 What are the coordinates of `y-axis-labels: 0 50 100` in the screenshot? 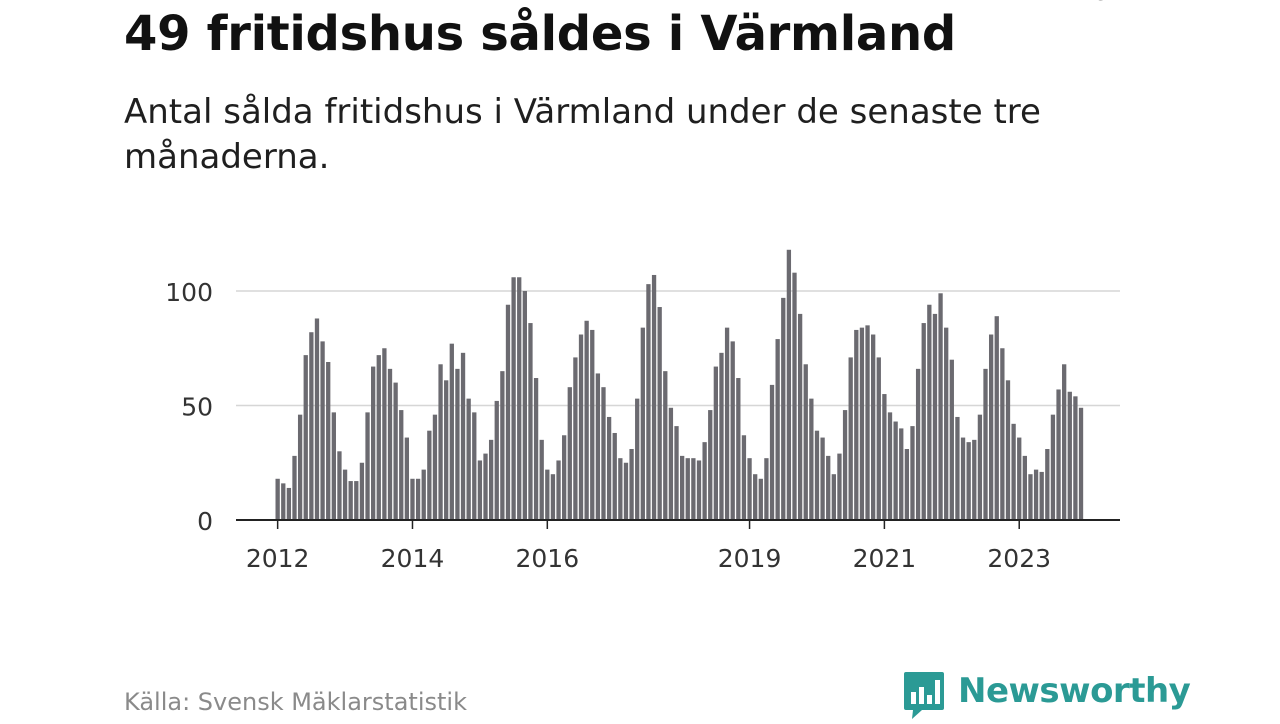 It's located at (189, 407).